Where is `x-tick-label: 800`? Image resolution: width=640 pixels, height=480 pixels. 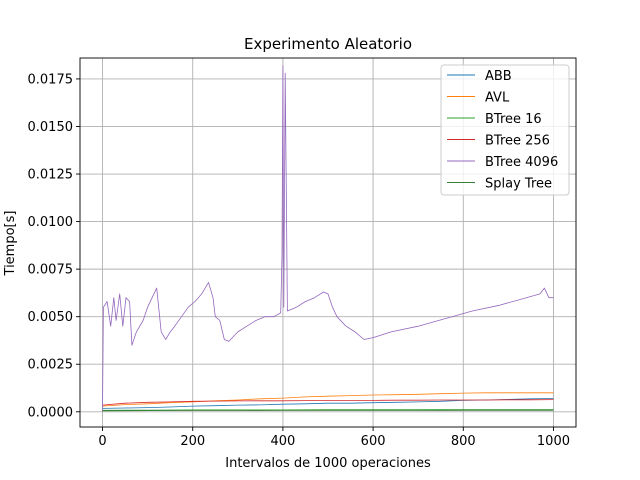
x-tick-label: 800 is located at coordinates (463, 441).